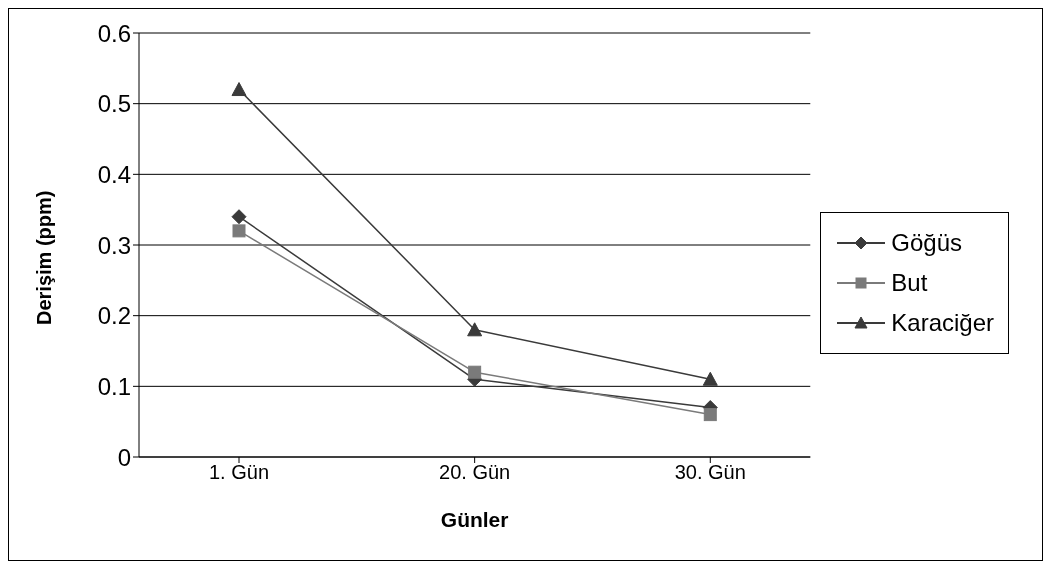  Describe the element at coordinates (44, 257) in the screenshot. I see `y-axis-title: Derişim (ppm)` at that location.